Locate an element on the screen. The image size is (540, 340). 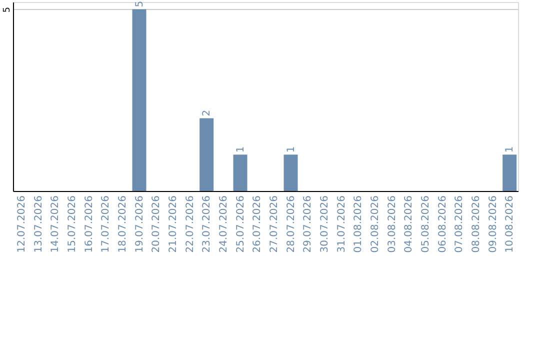
data-label: 5 is located at coordinates (140, 4).